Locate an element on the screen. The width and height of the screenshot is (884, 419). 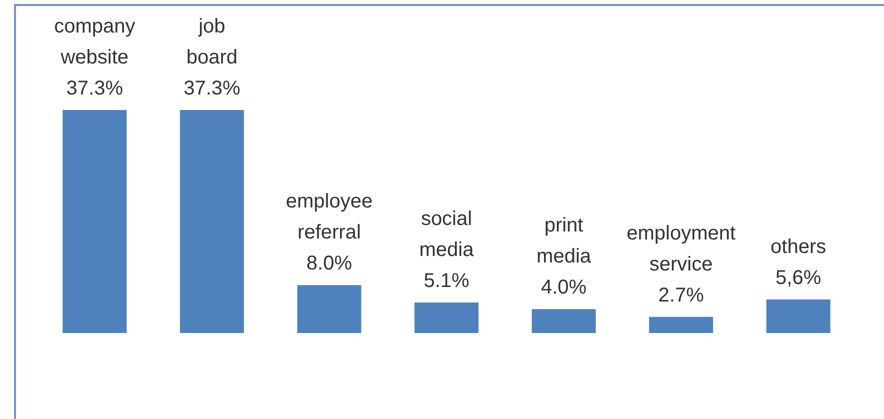
x-tick-label: others is located at coordinates (798, 247).